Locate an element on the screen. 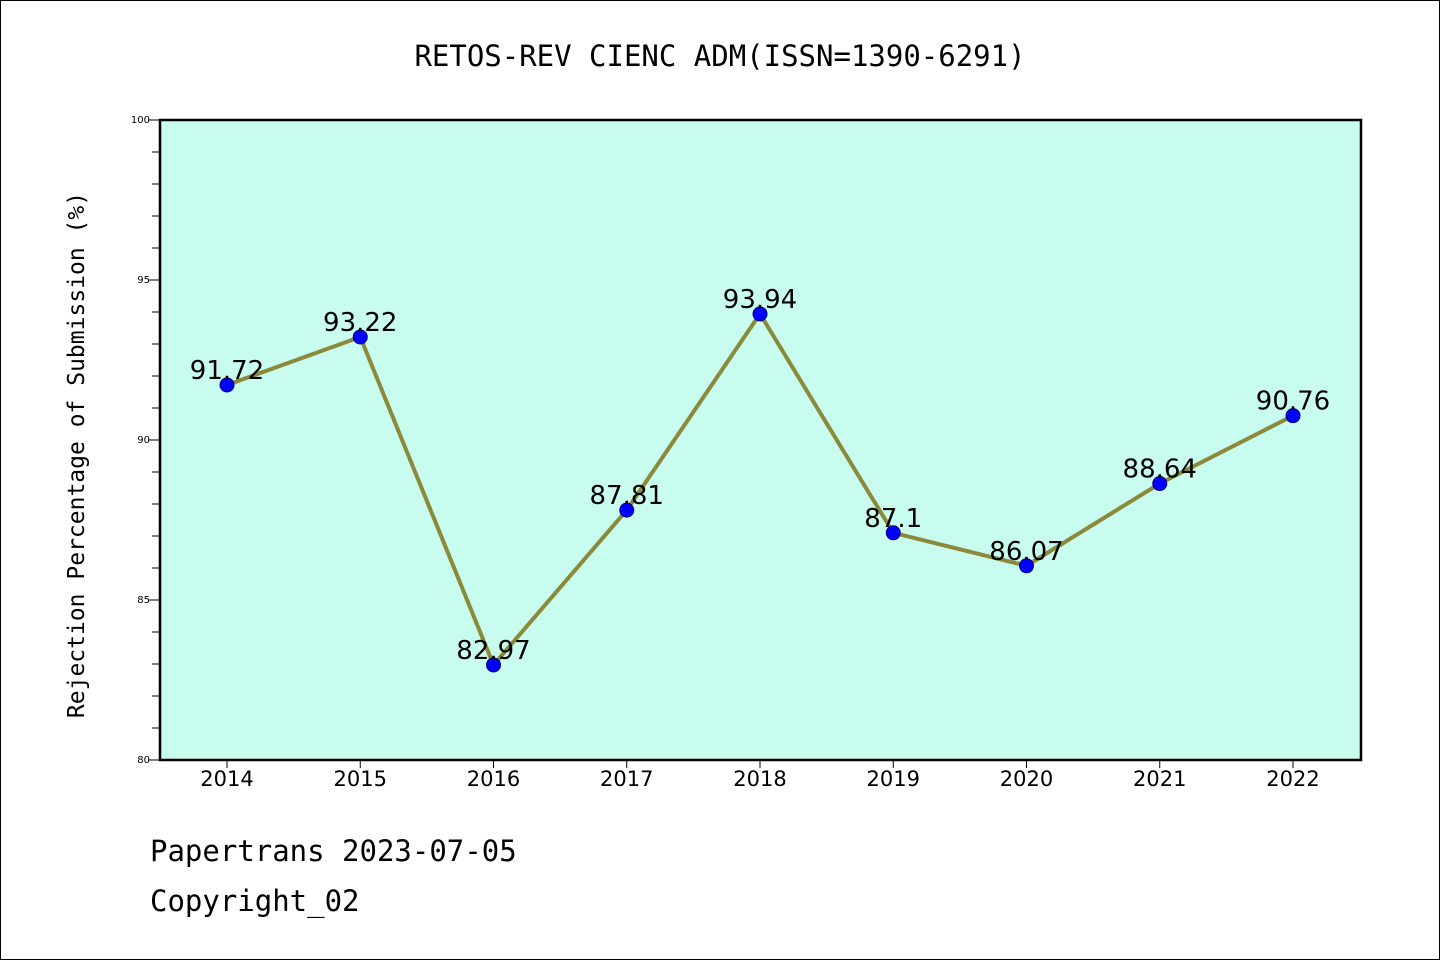  data-label: 86.07 is located at coordinates (1026, 552).